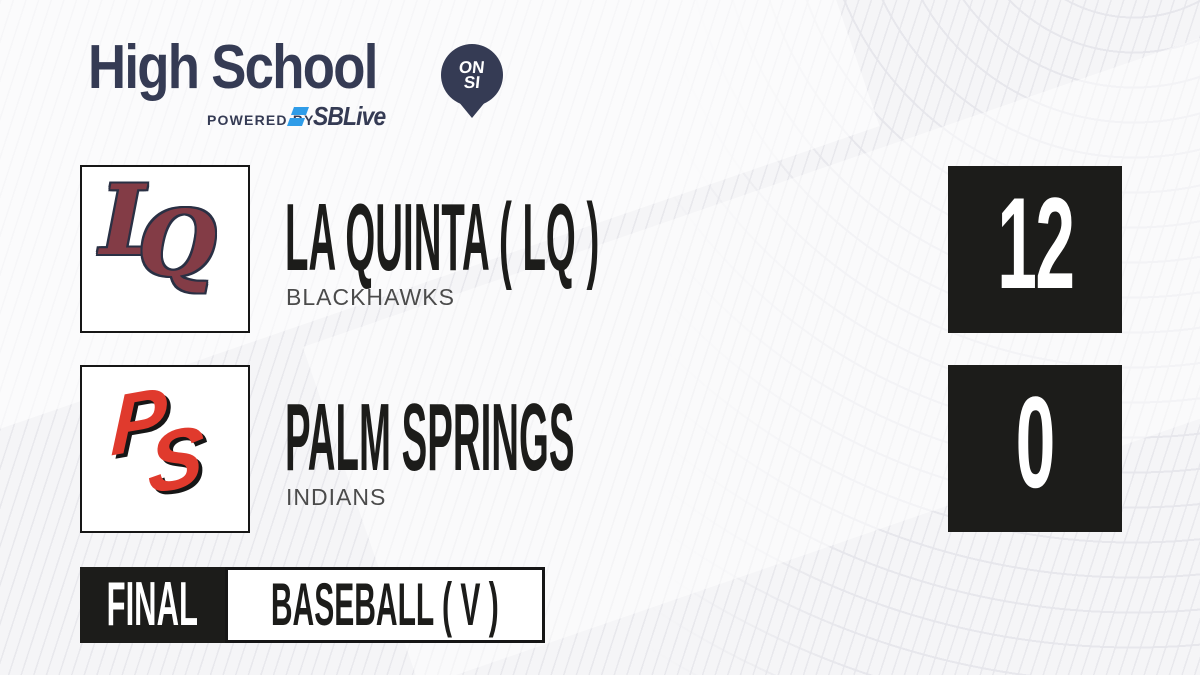  Describe the element at coordinates (1035, 441) in the screenshot. I see `team2-score: 0` at that location.